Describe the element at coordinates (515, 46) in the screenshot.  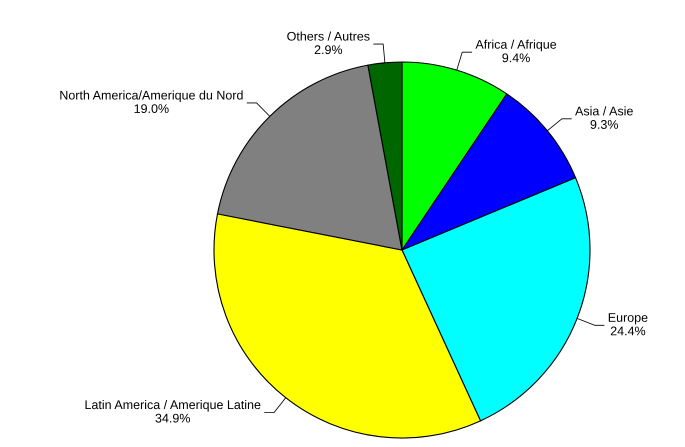
I see `slice-label: Africa / Afrique` at that location.